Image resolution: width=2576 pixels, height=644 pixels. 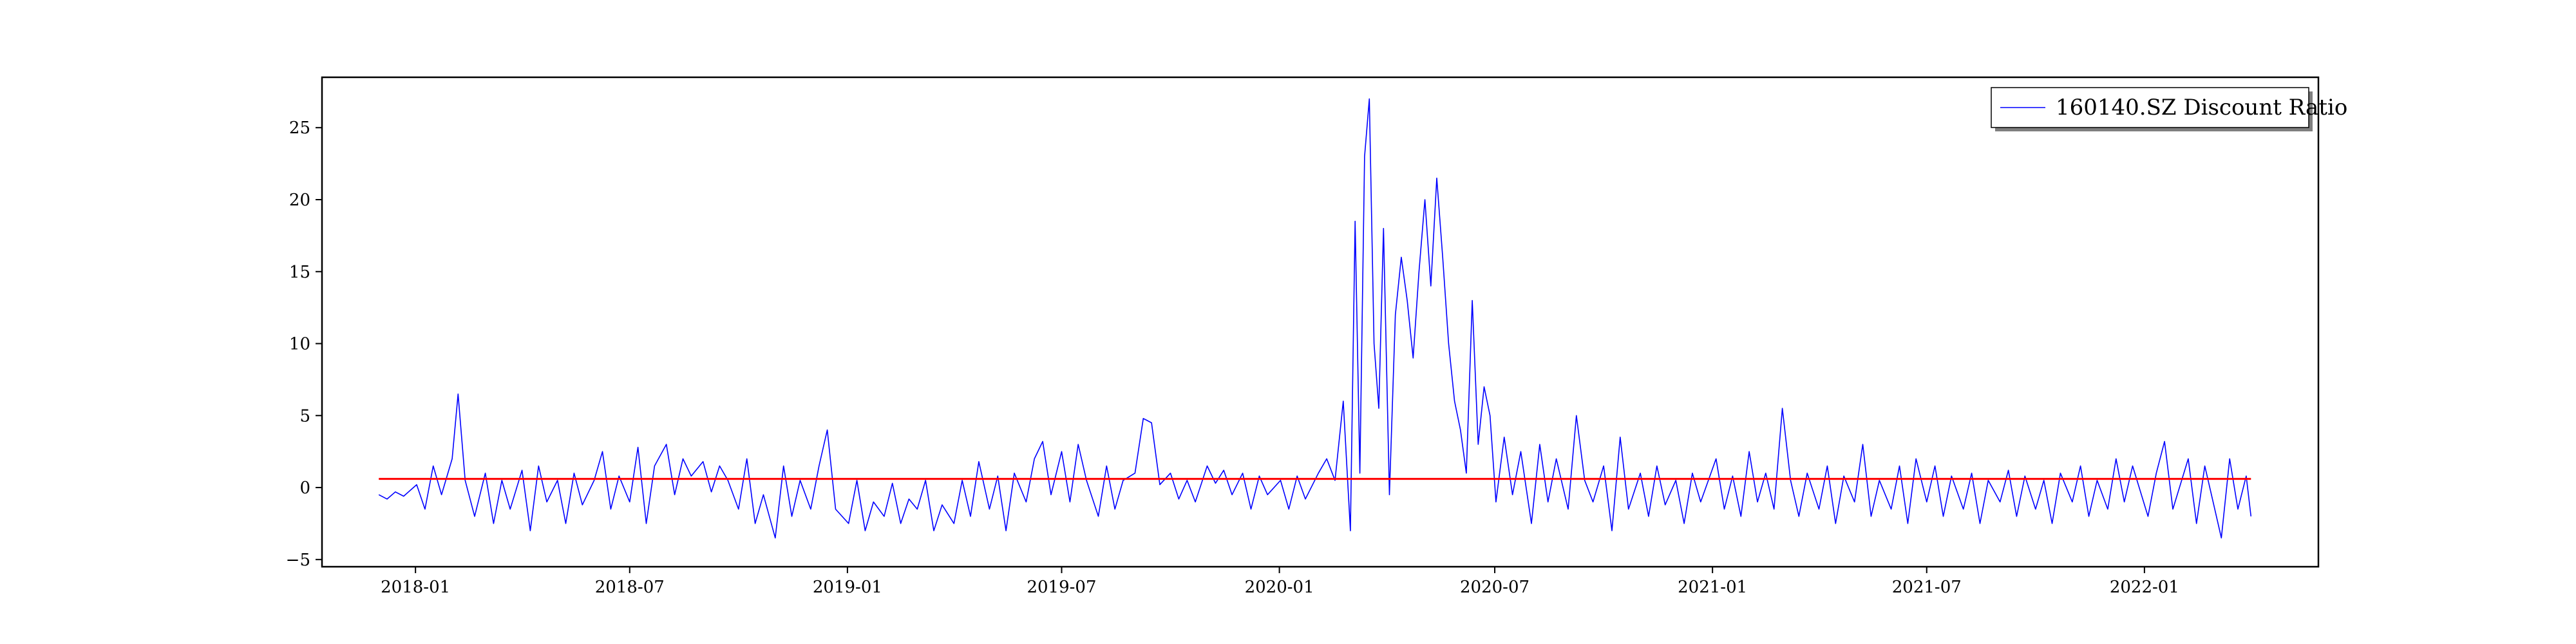 I want to click on y-tick-label: 0, so click(x=304, y=488).